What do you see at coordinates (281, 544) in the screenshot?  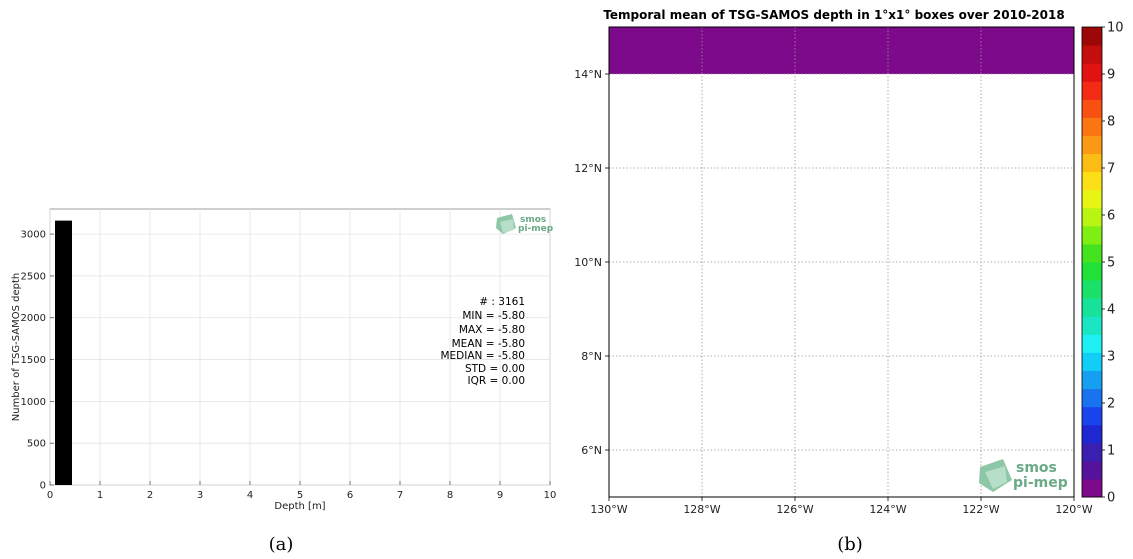 I see `caption-a: (a)` at bounding box center [281, 544].